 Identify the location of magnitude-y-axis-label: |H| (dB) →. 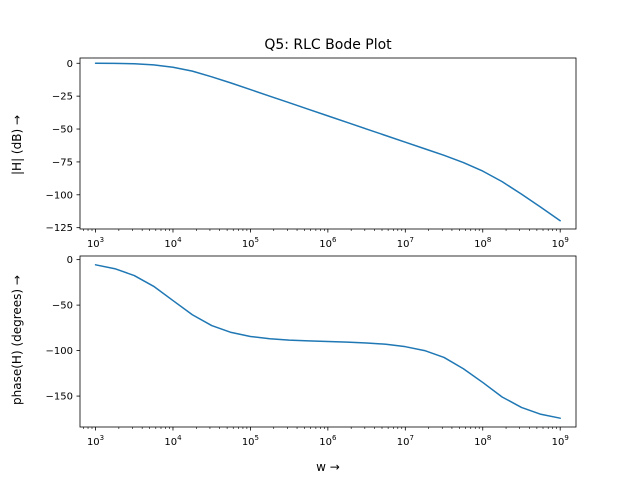
(17, 145).